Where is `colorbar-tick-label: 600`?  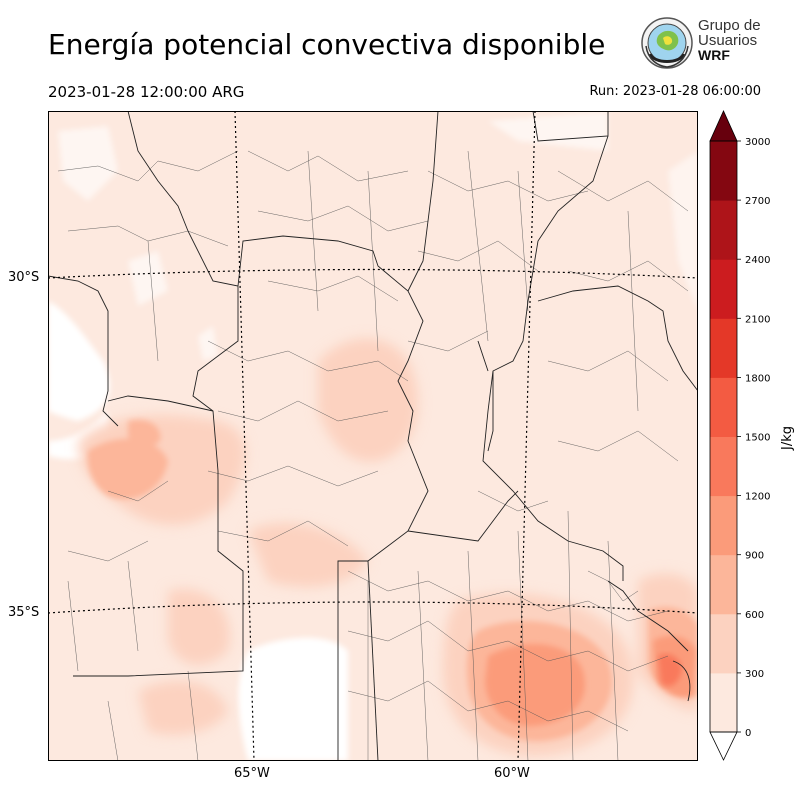 colorbar-tick-label: 600 is located at coordinates (754, 615).